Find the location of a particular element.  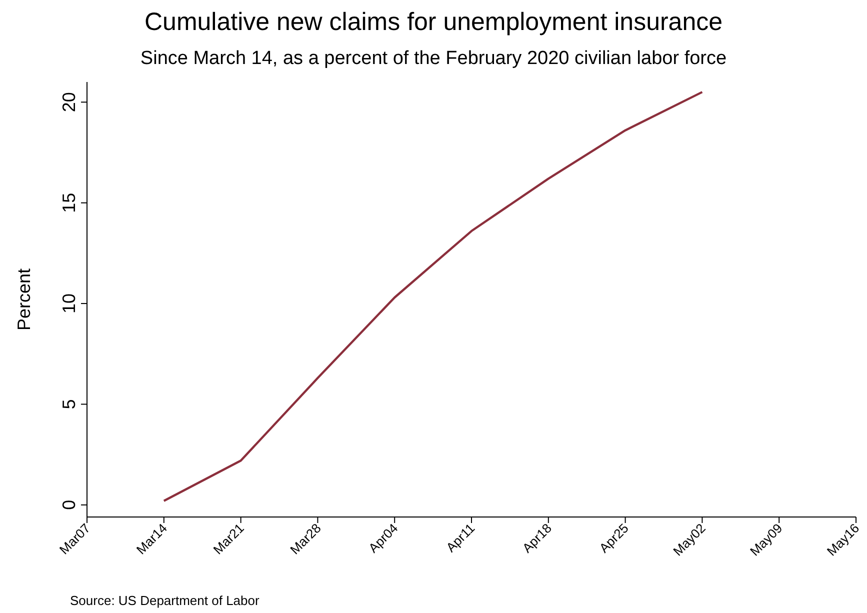

chart-subtitle: Since March 14, as a percent of the February 2020 civilian labor force is located at coordinates (433, 58).